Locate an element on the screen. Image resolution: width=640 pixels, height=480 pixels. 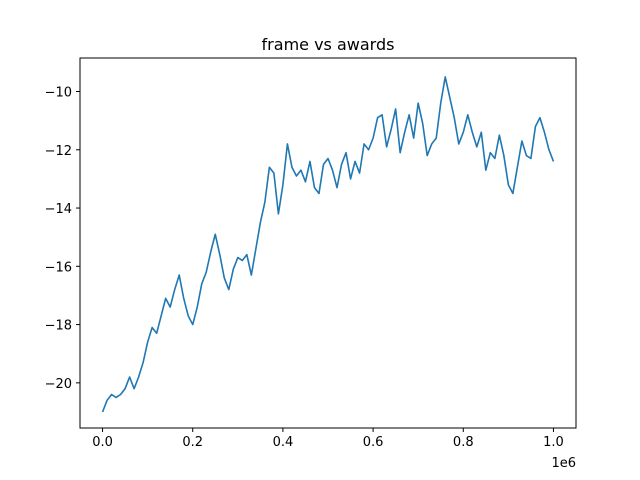
y-tick-label: −12 is located at coordinates (58, 151).